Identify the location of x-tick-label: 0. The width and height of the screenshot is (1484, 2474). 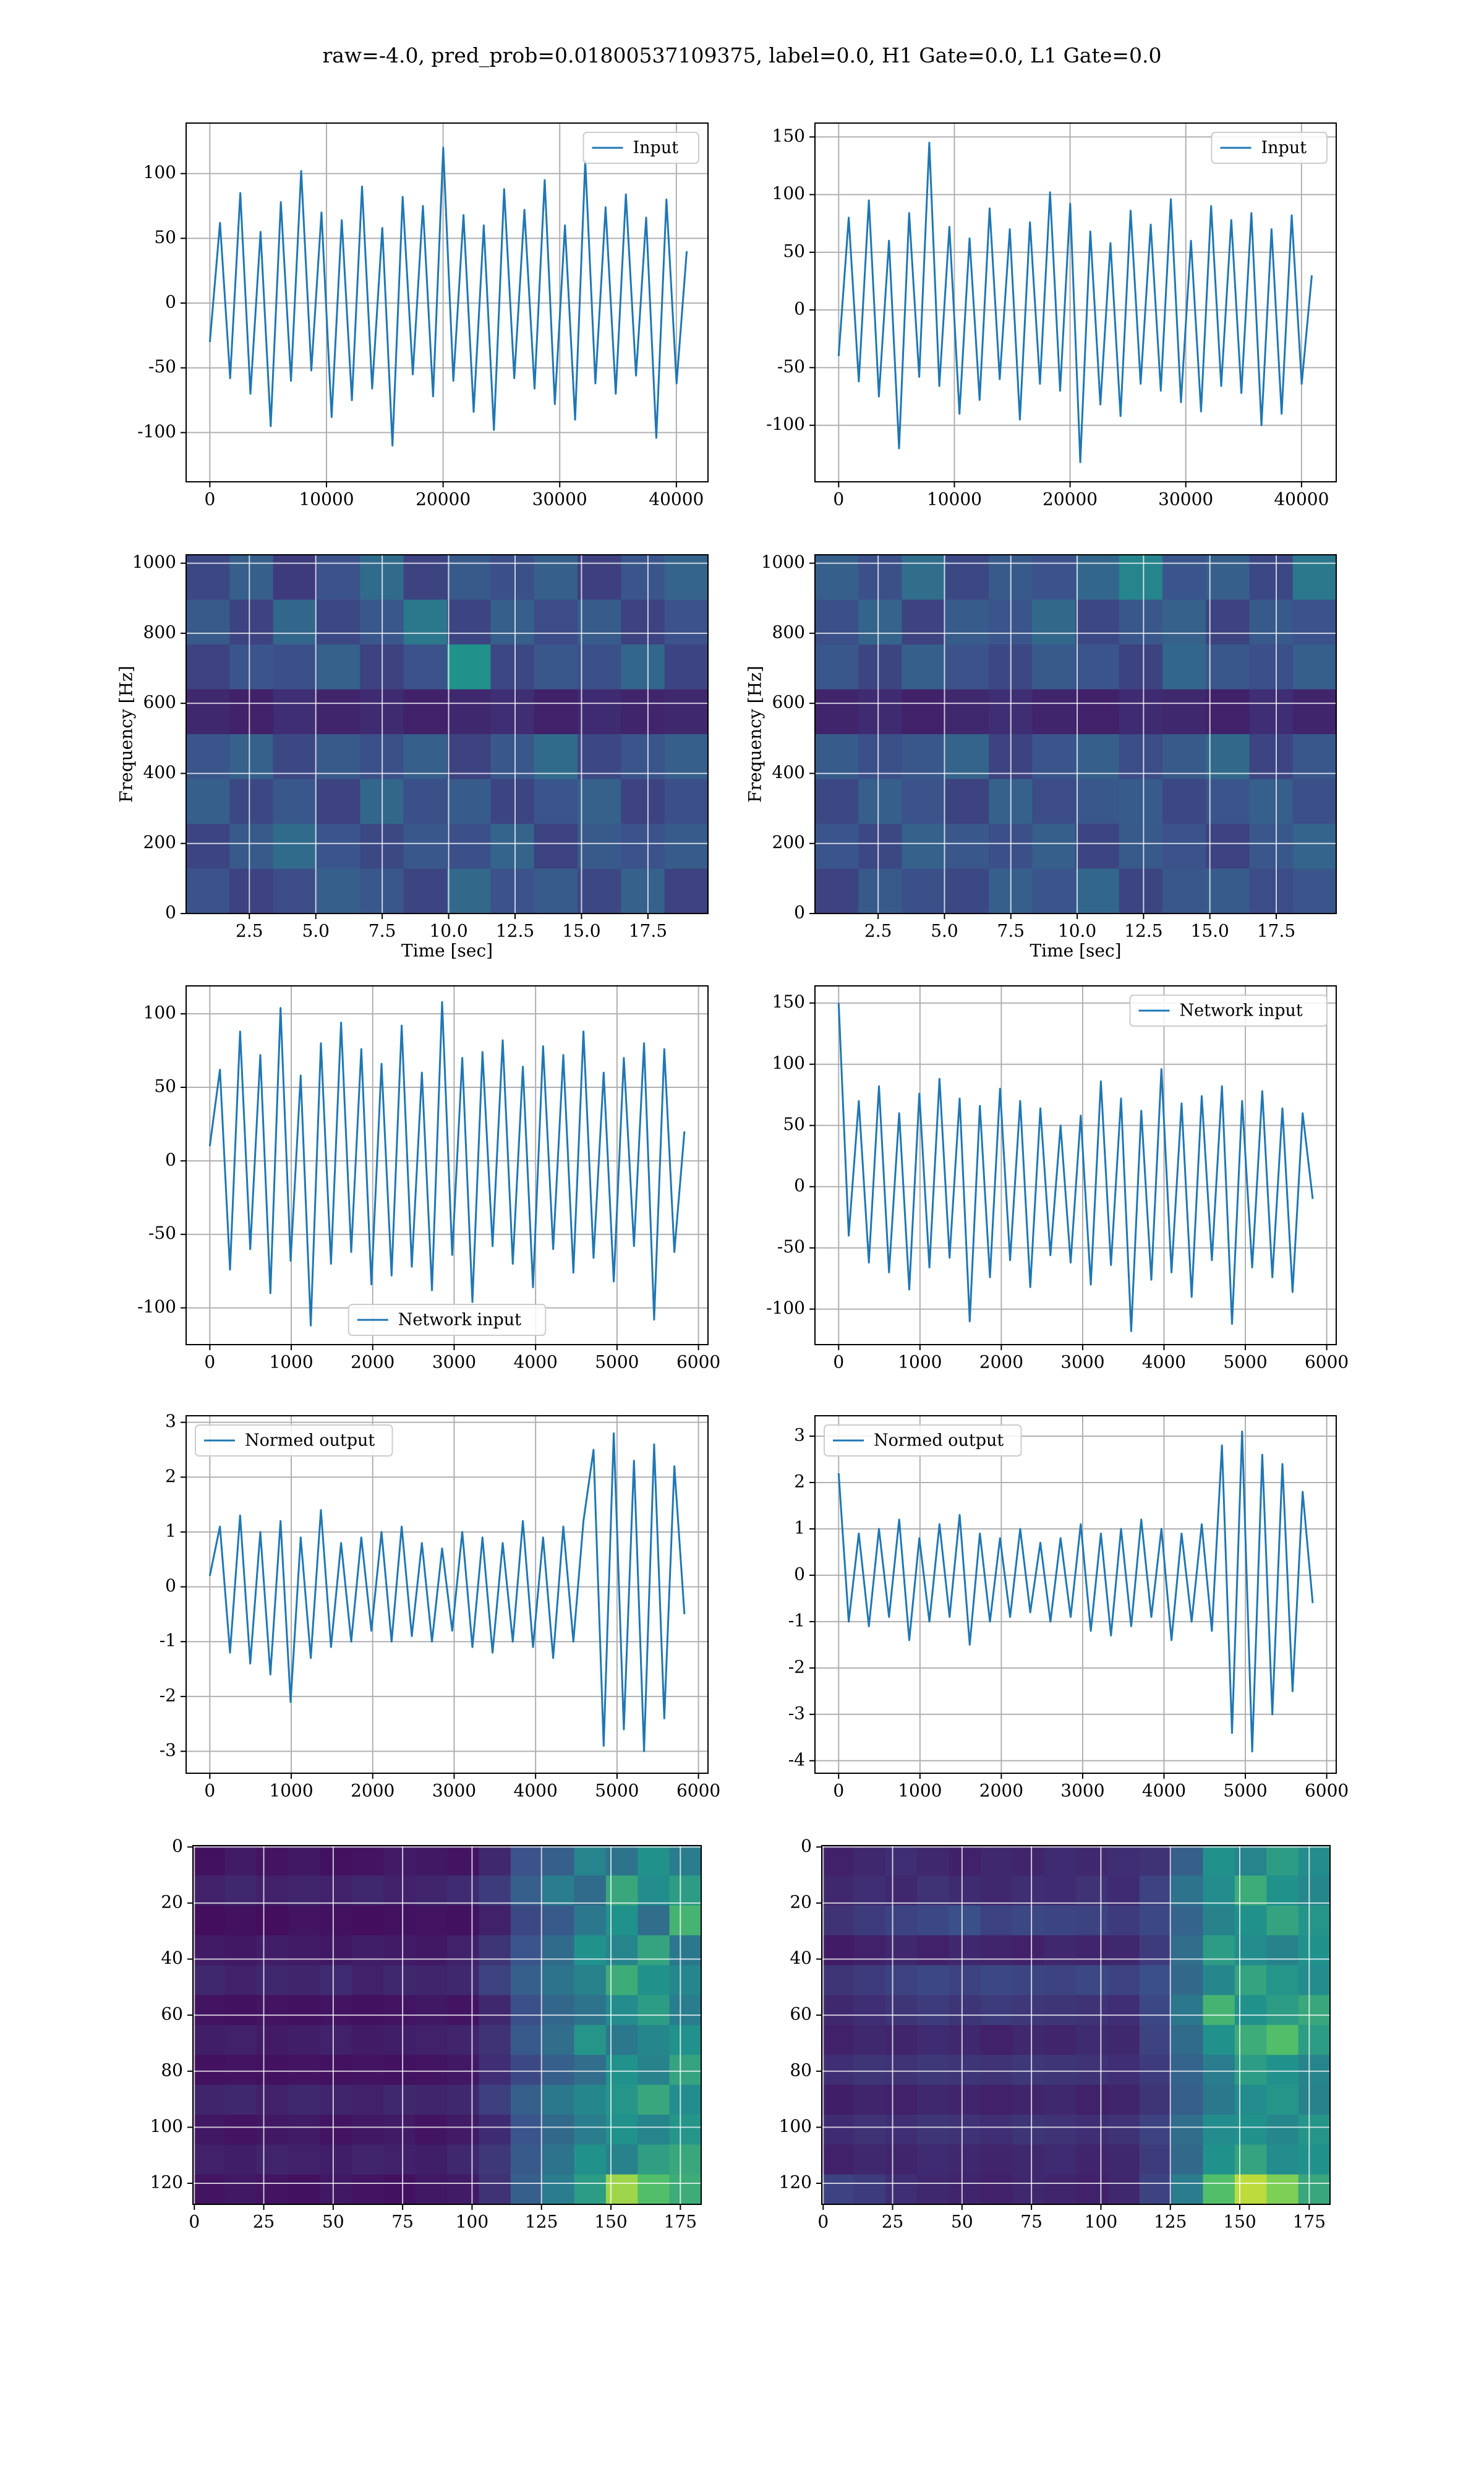
(209, 499).